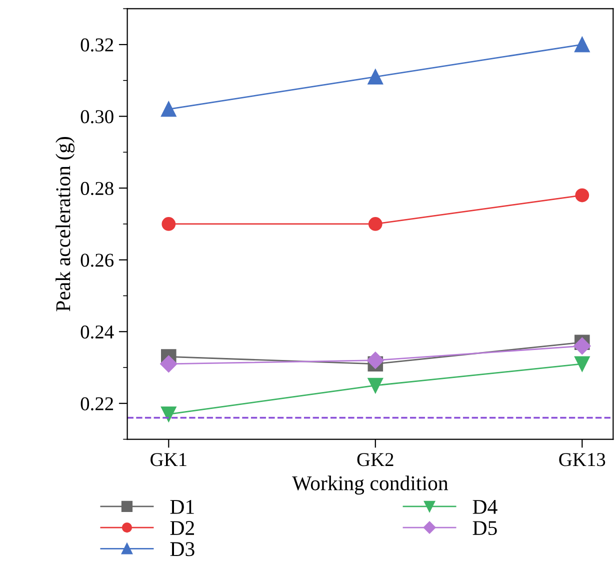 This screenshot has width=615, height=578. What do you see at coordinates (97, 403) in the screenshot?
I see `y-tick-label: 0.22` at bounding box center [97, 403].